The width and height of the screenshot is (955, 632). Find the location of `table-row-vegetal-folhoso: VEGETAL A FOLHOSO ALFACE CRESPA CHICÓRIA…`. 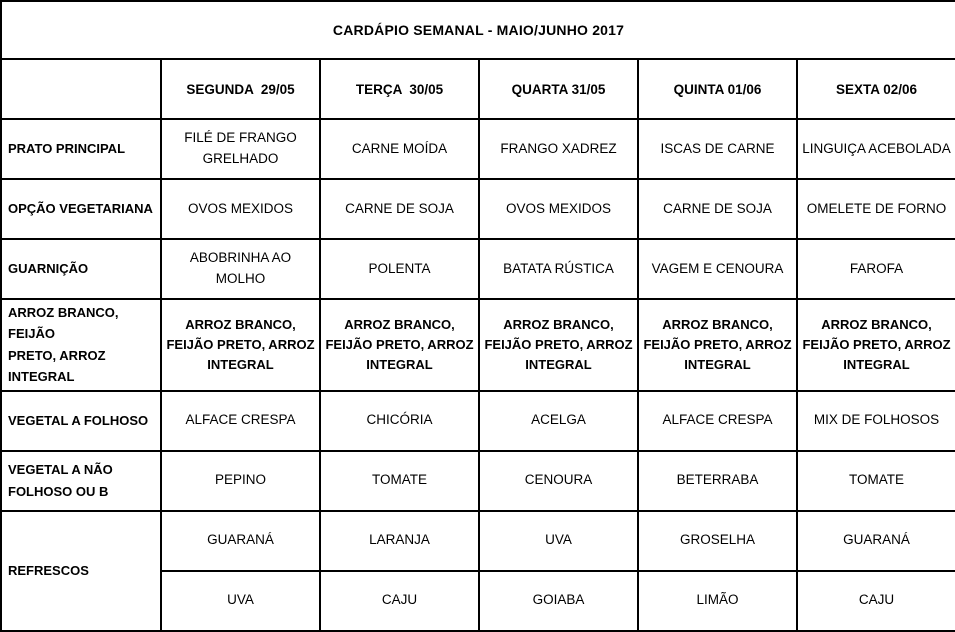

table-row-vegetal-folhoso: VEGETAL A FOLHOSO ALFACE CRESPA CHICÓRIA… is located at coordinates (477, 420).